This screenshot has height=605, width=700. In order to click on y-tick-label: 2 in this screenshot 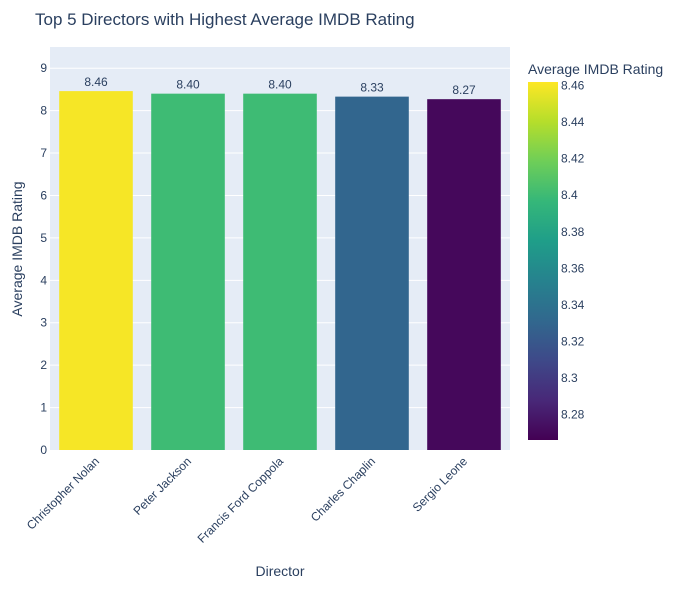, I will do `click(43, 365)`.